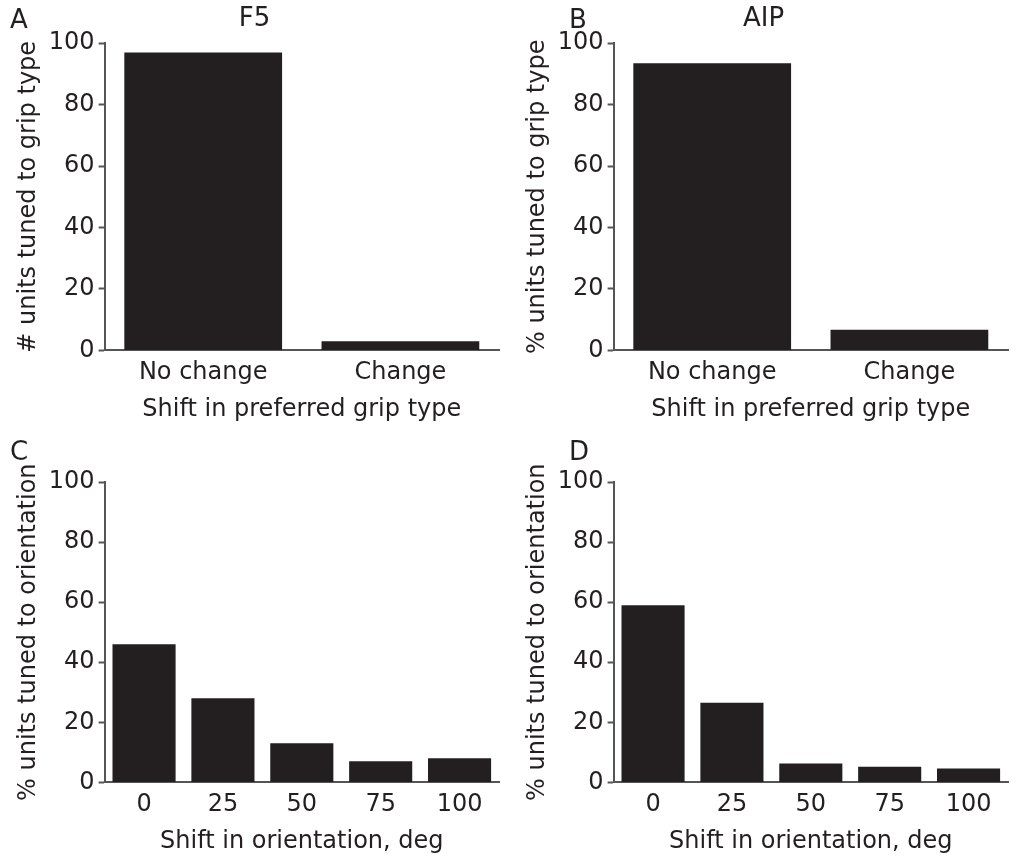  What do you see at coordinates (19, 18) in the screenshot?
I see `text: A` at bounding box center [19, 18].